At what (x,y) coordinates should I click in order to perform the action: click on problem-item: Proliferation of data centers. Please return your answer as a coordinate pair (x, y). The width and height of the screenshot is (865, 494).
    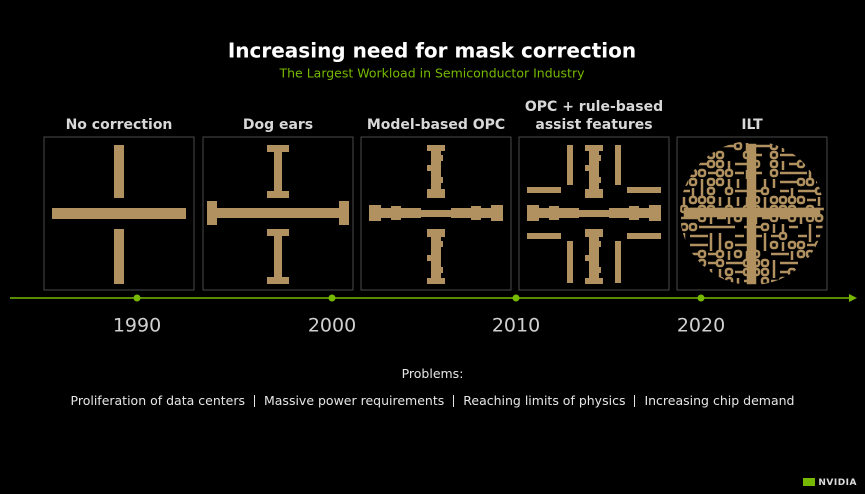
    Looking at the image, I should click on (157, 400).